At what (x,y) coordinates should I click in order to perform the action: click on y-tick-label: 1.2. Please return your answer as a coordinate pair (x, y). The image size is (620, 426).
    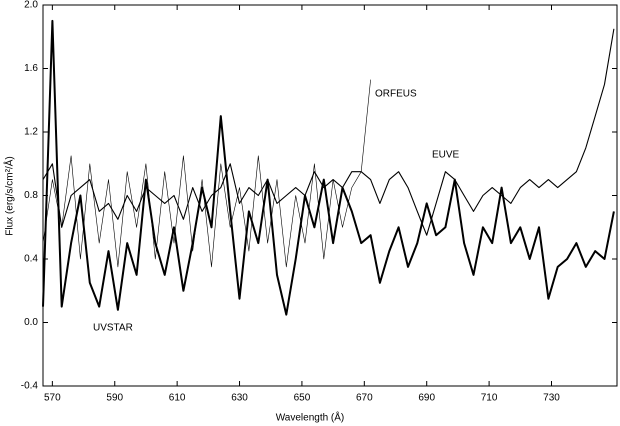
    Looking at the image, I should click on (31, 132).